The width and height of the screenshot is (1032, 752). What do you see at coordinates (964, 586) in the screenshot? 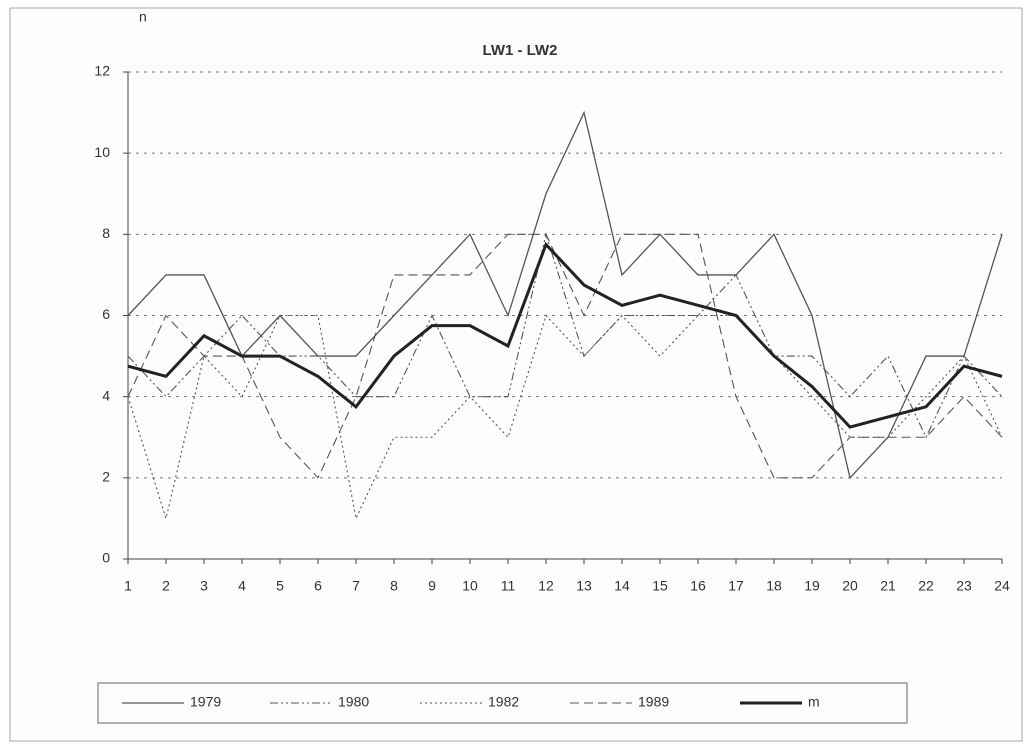
I see `x-tick-label: 23` at bounding box center [964, 586].